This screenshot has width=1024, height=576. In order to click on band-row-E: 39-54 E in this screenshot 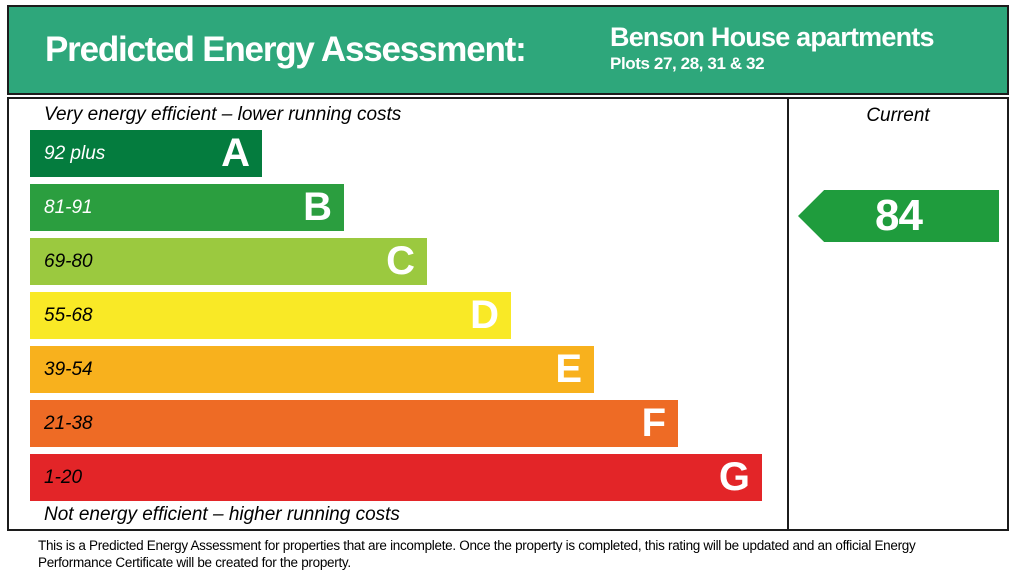, I will do `click(312, 369)`.